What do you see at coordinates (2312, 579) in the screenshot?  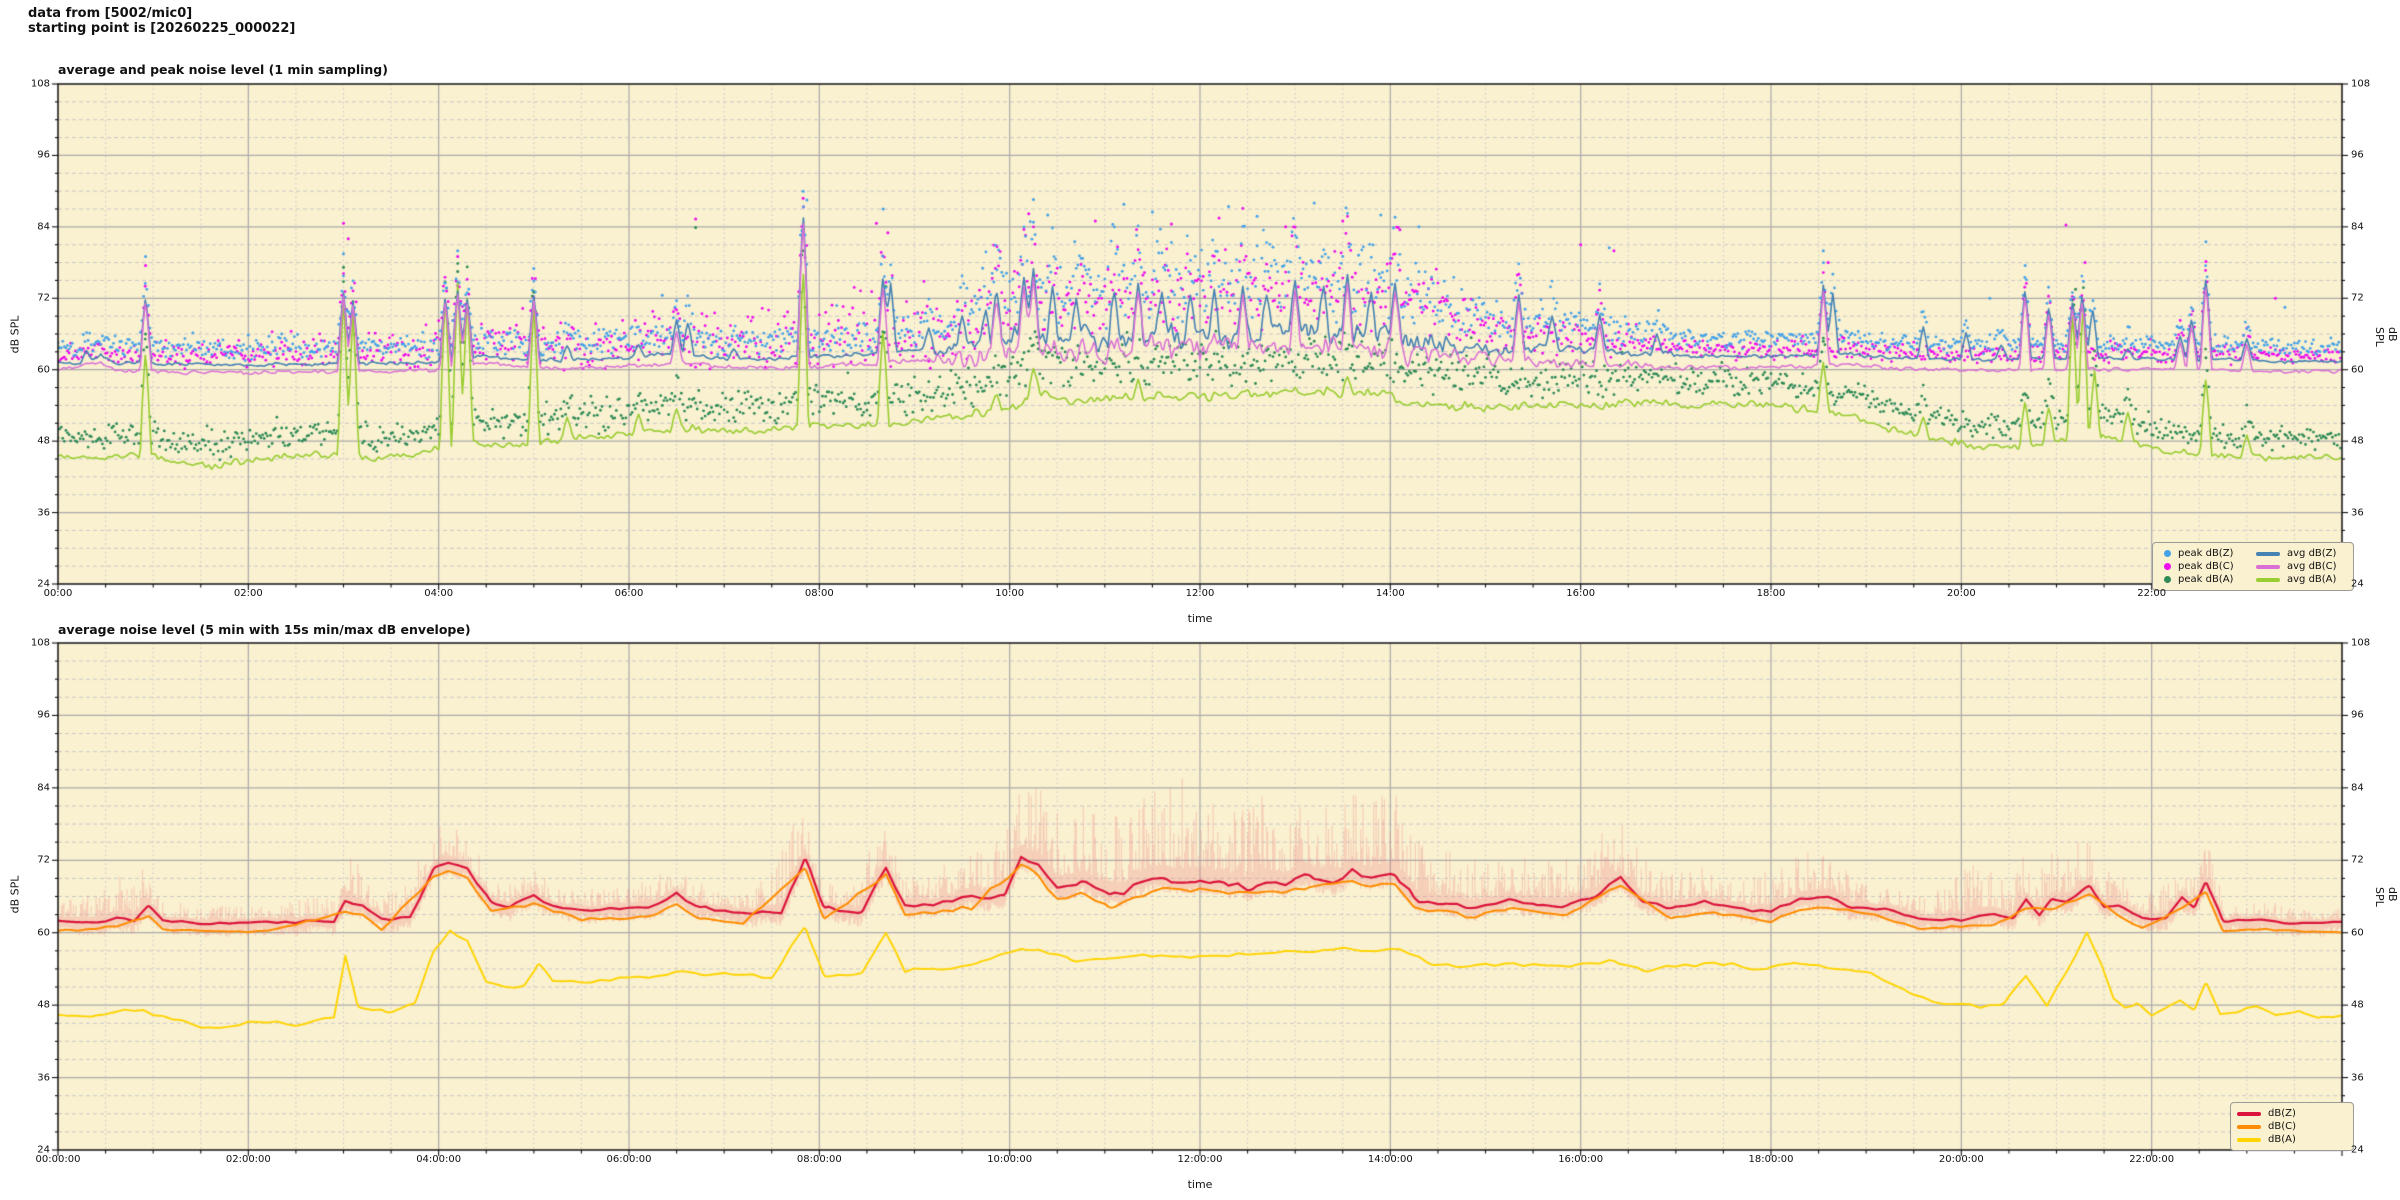 I see `legend-label: avg dB(A)` at bounding box center [2312, 579].